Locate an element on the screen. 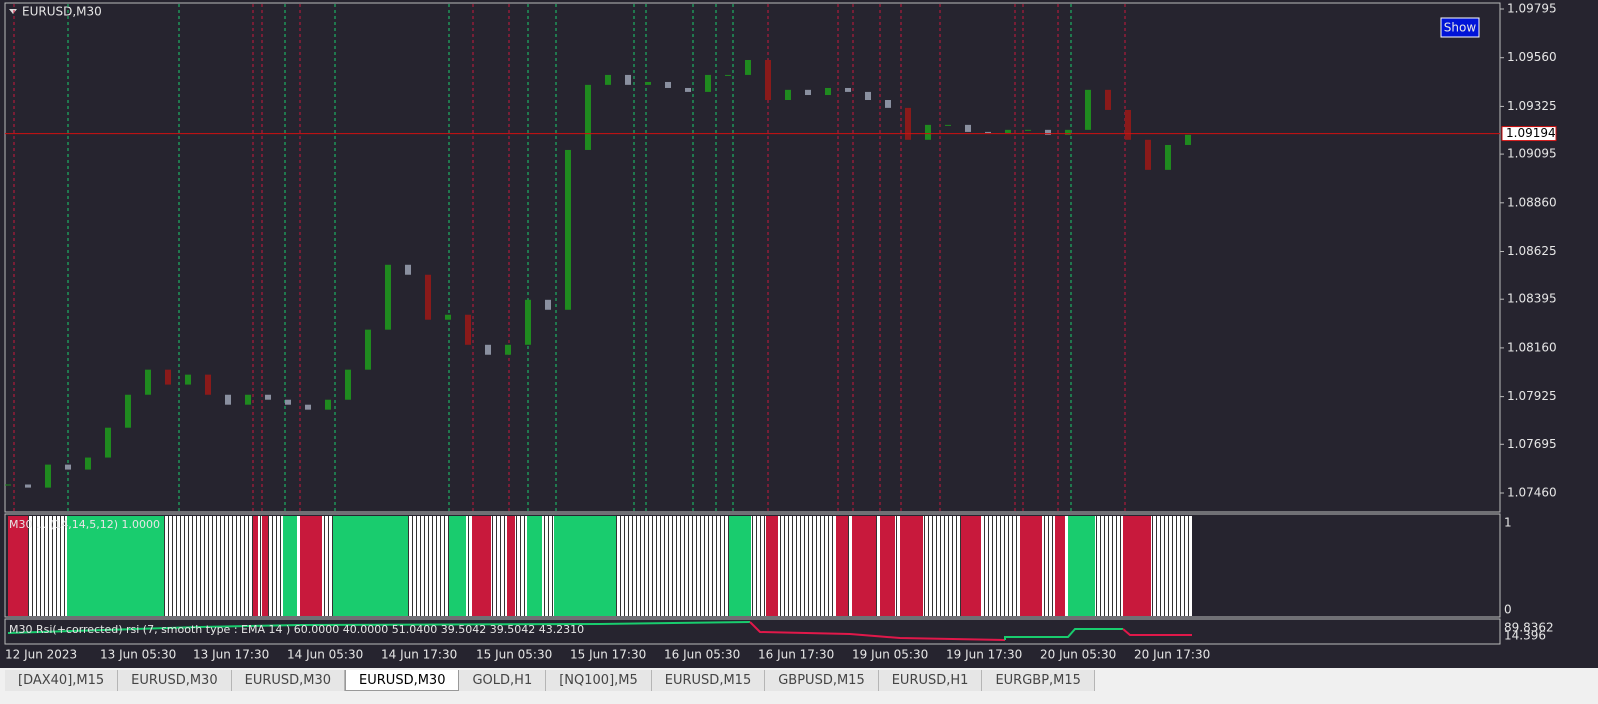 This screenshot has width=1598, height=704. time-label: 14 Jun 05:30 is located at coordinates (325, 655).